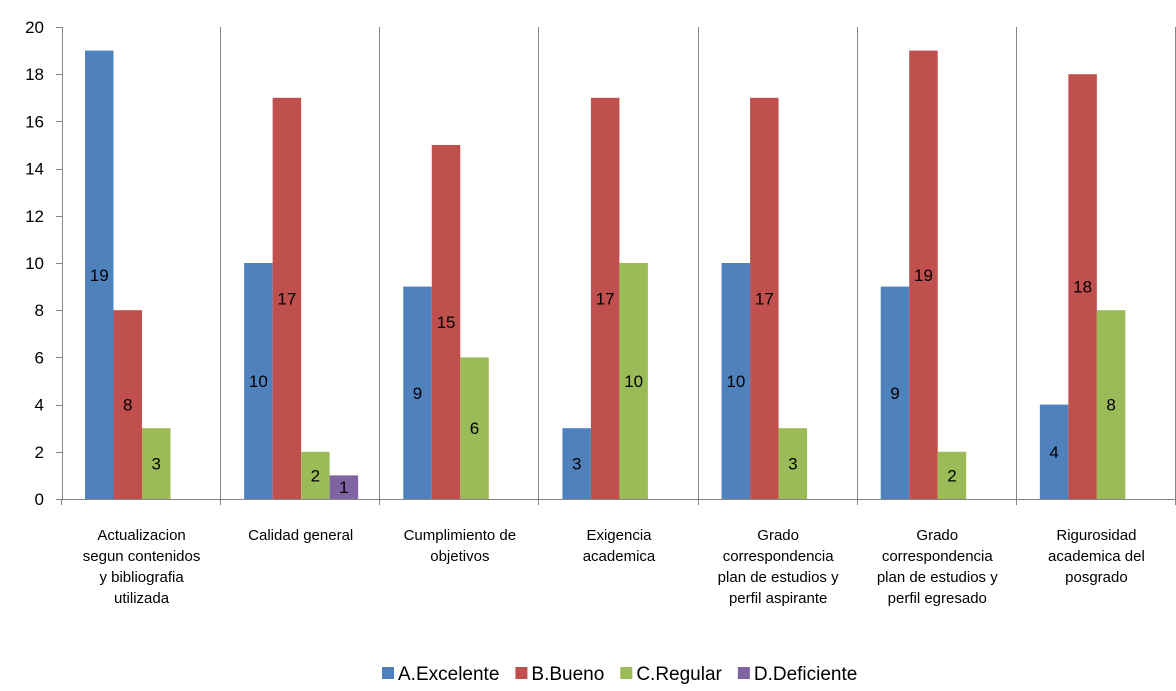 The width and height of the screenshot is (1176, 691). Describe the element at coordinates (679, 674) in the screenshot. I see `legend-label: C.Regular` at that location.